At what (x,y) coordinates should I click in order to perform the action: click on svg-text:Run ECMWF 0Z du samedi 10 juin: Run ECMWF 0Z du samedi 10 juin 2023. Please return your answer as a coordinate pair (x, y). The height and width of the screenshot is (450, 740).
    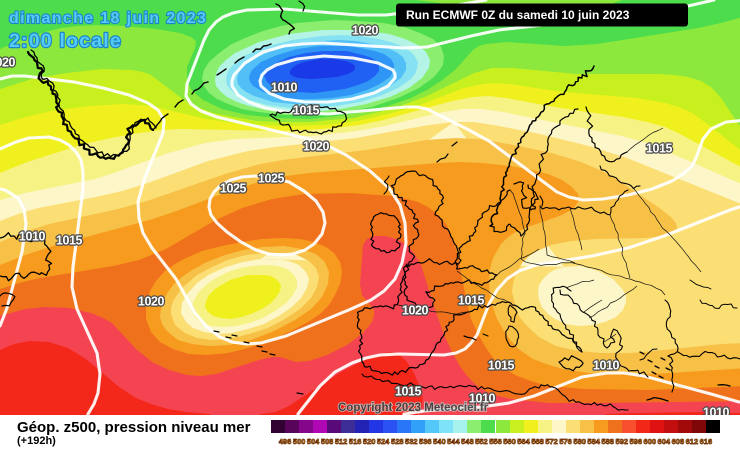
    Looking at the image, I should click on (518, 15).